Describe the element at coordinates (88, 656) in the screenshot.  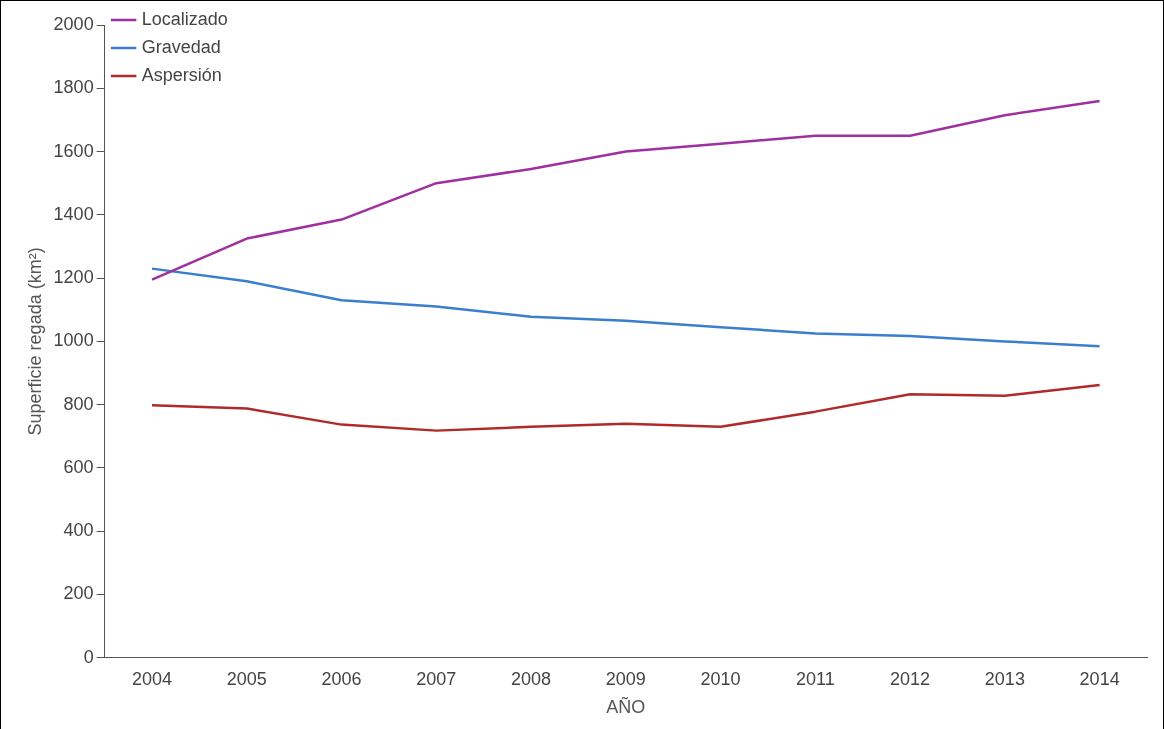
I see `y-tick-label: 0` at that location.